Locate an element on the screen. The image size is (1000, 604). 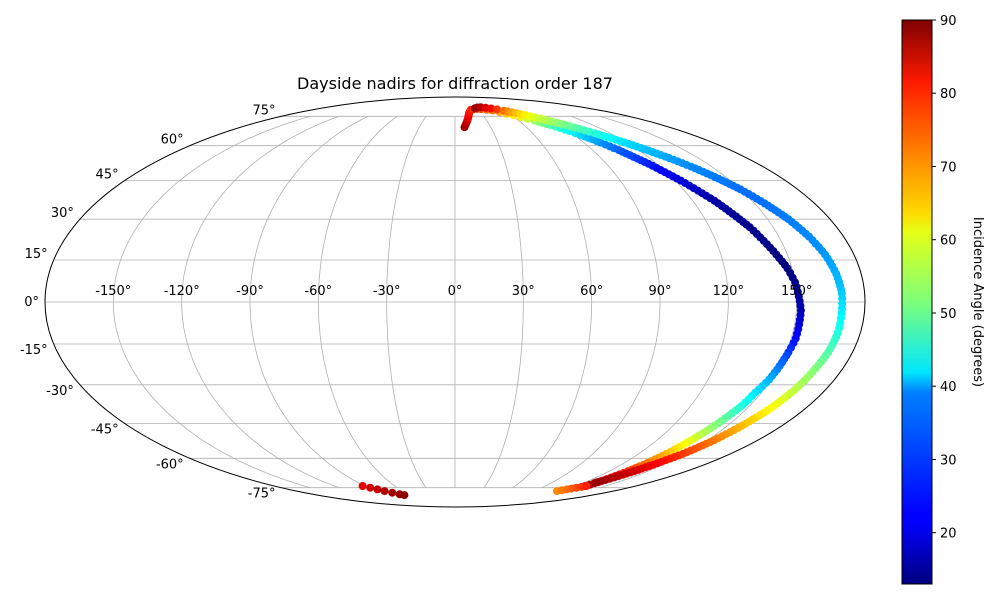
latitude-tick-label: 15° is located at coordinates (36, 254).